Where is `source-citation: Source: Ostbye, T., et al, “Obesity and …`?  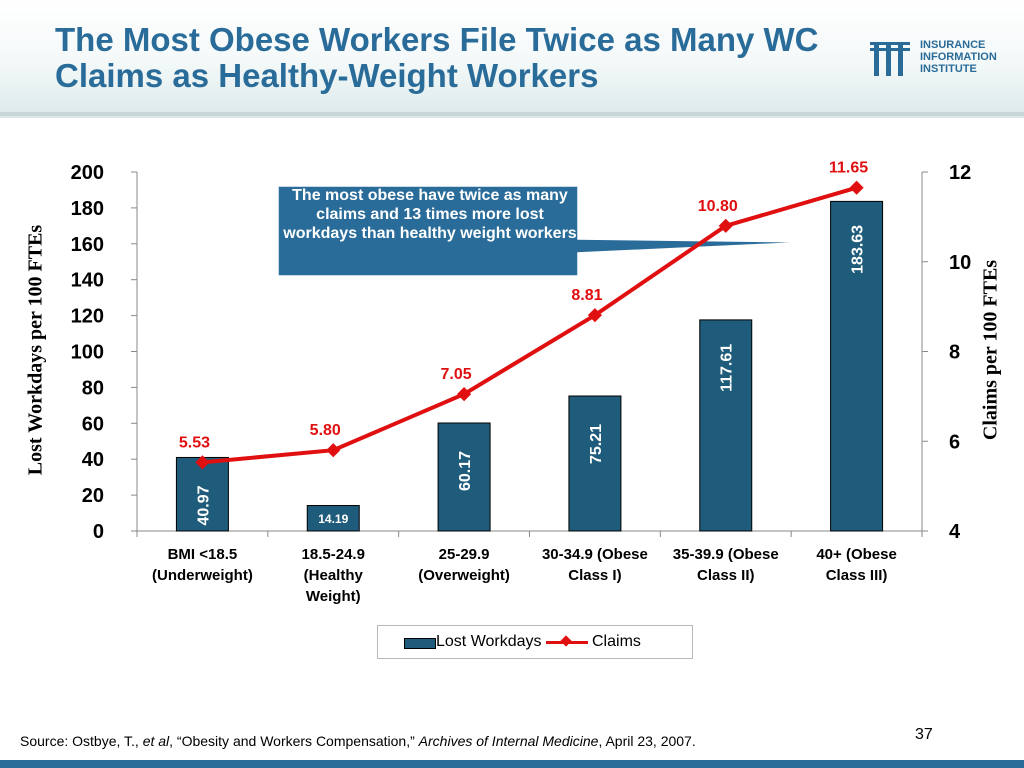
source-citation: Source: Ostbye, T., et al, “Obesity and … is located at coordinates (358, 741).